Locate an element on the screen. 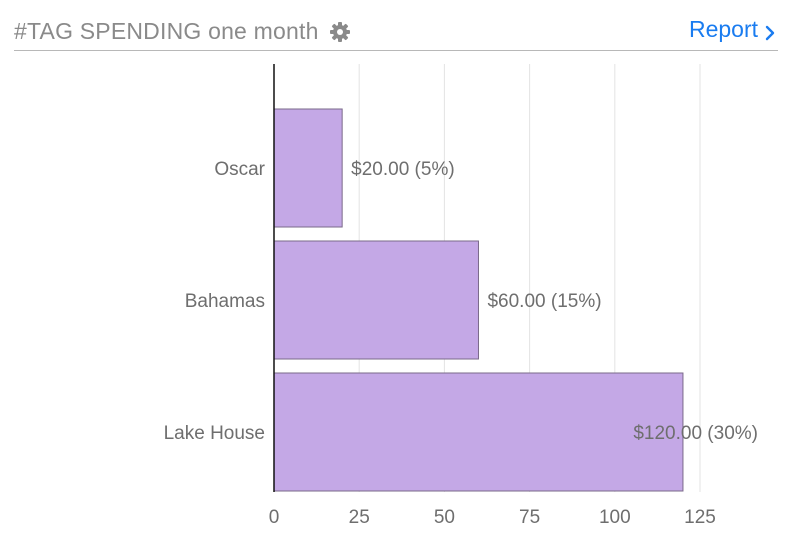 This screenshot has height=558, width=806. report-link: Report is located at coordinates (732, 29).